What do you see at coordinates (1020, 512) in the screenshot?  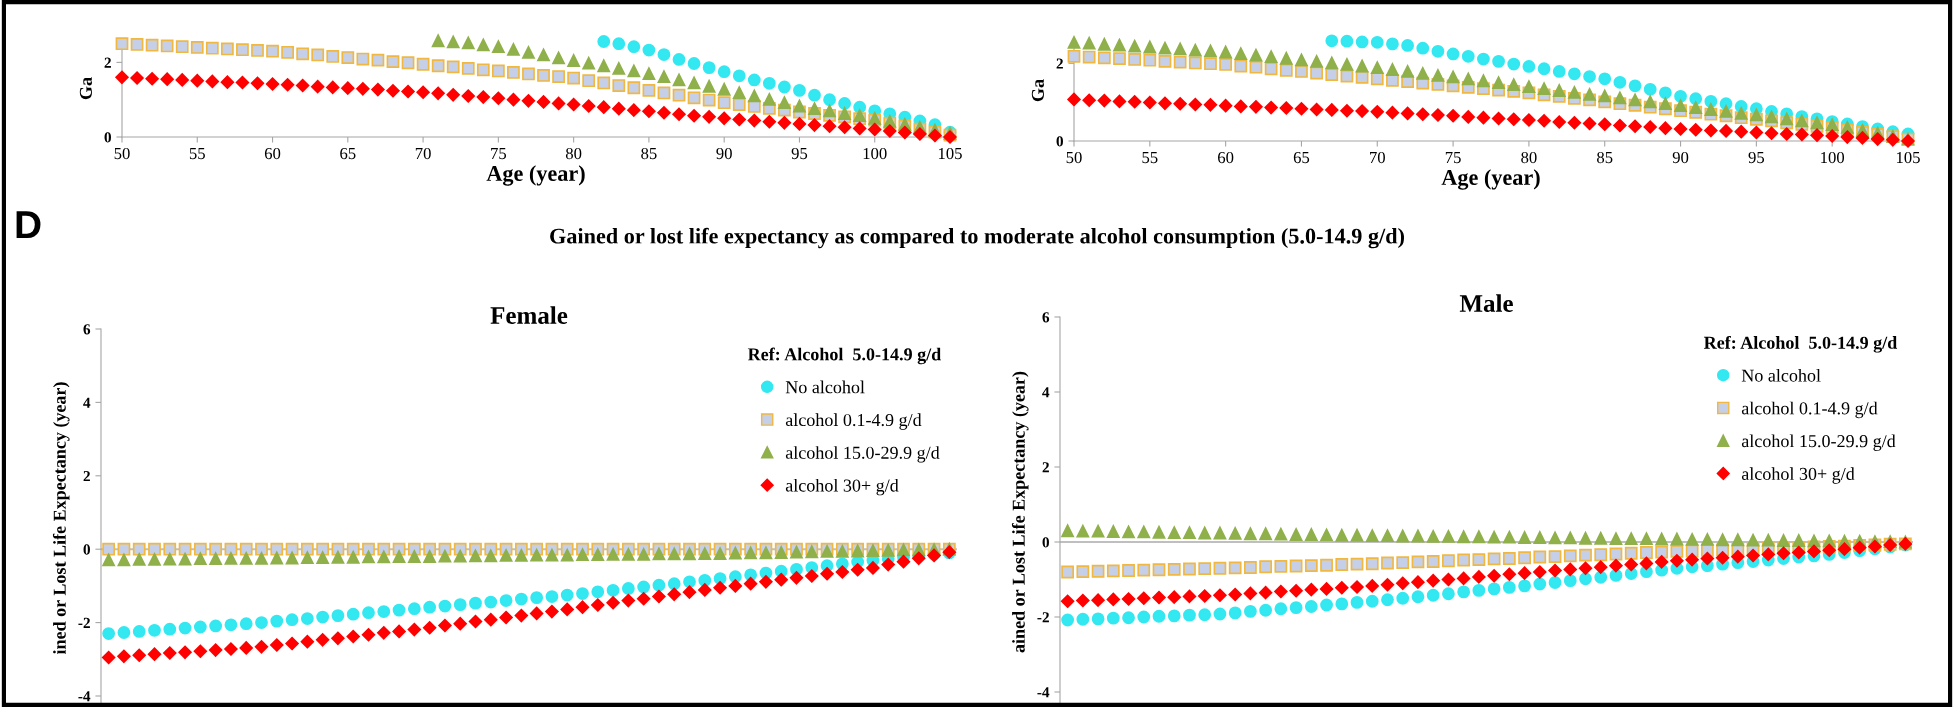 I see `y-axis-title: ained or Lost Life Expectancy (year)` at bounding box center [1020, 512].